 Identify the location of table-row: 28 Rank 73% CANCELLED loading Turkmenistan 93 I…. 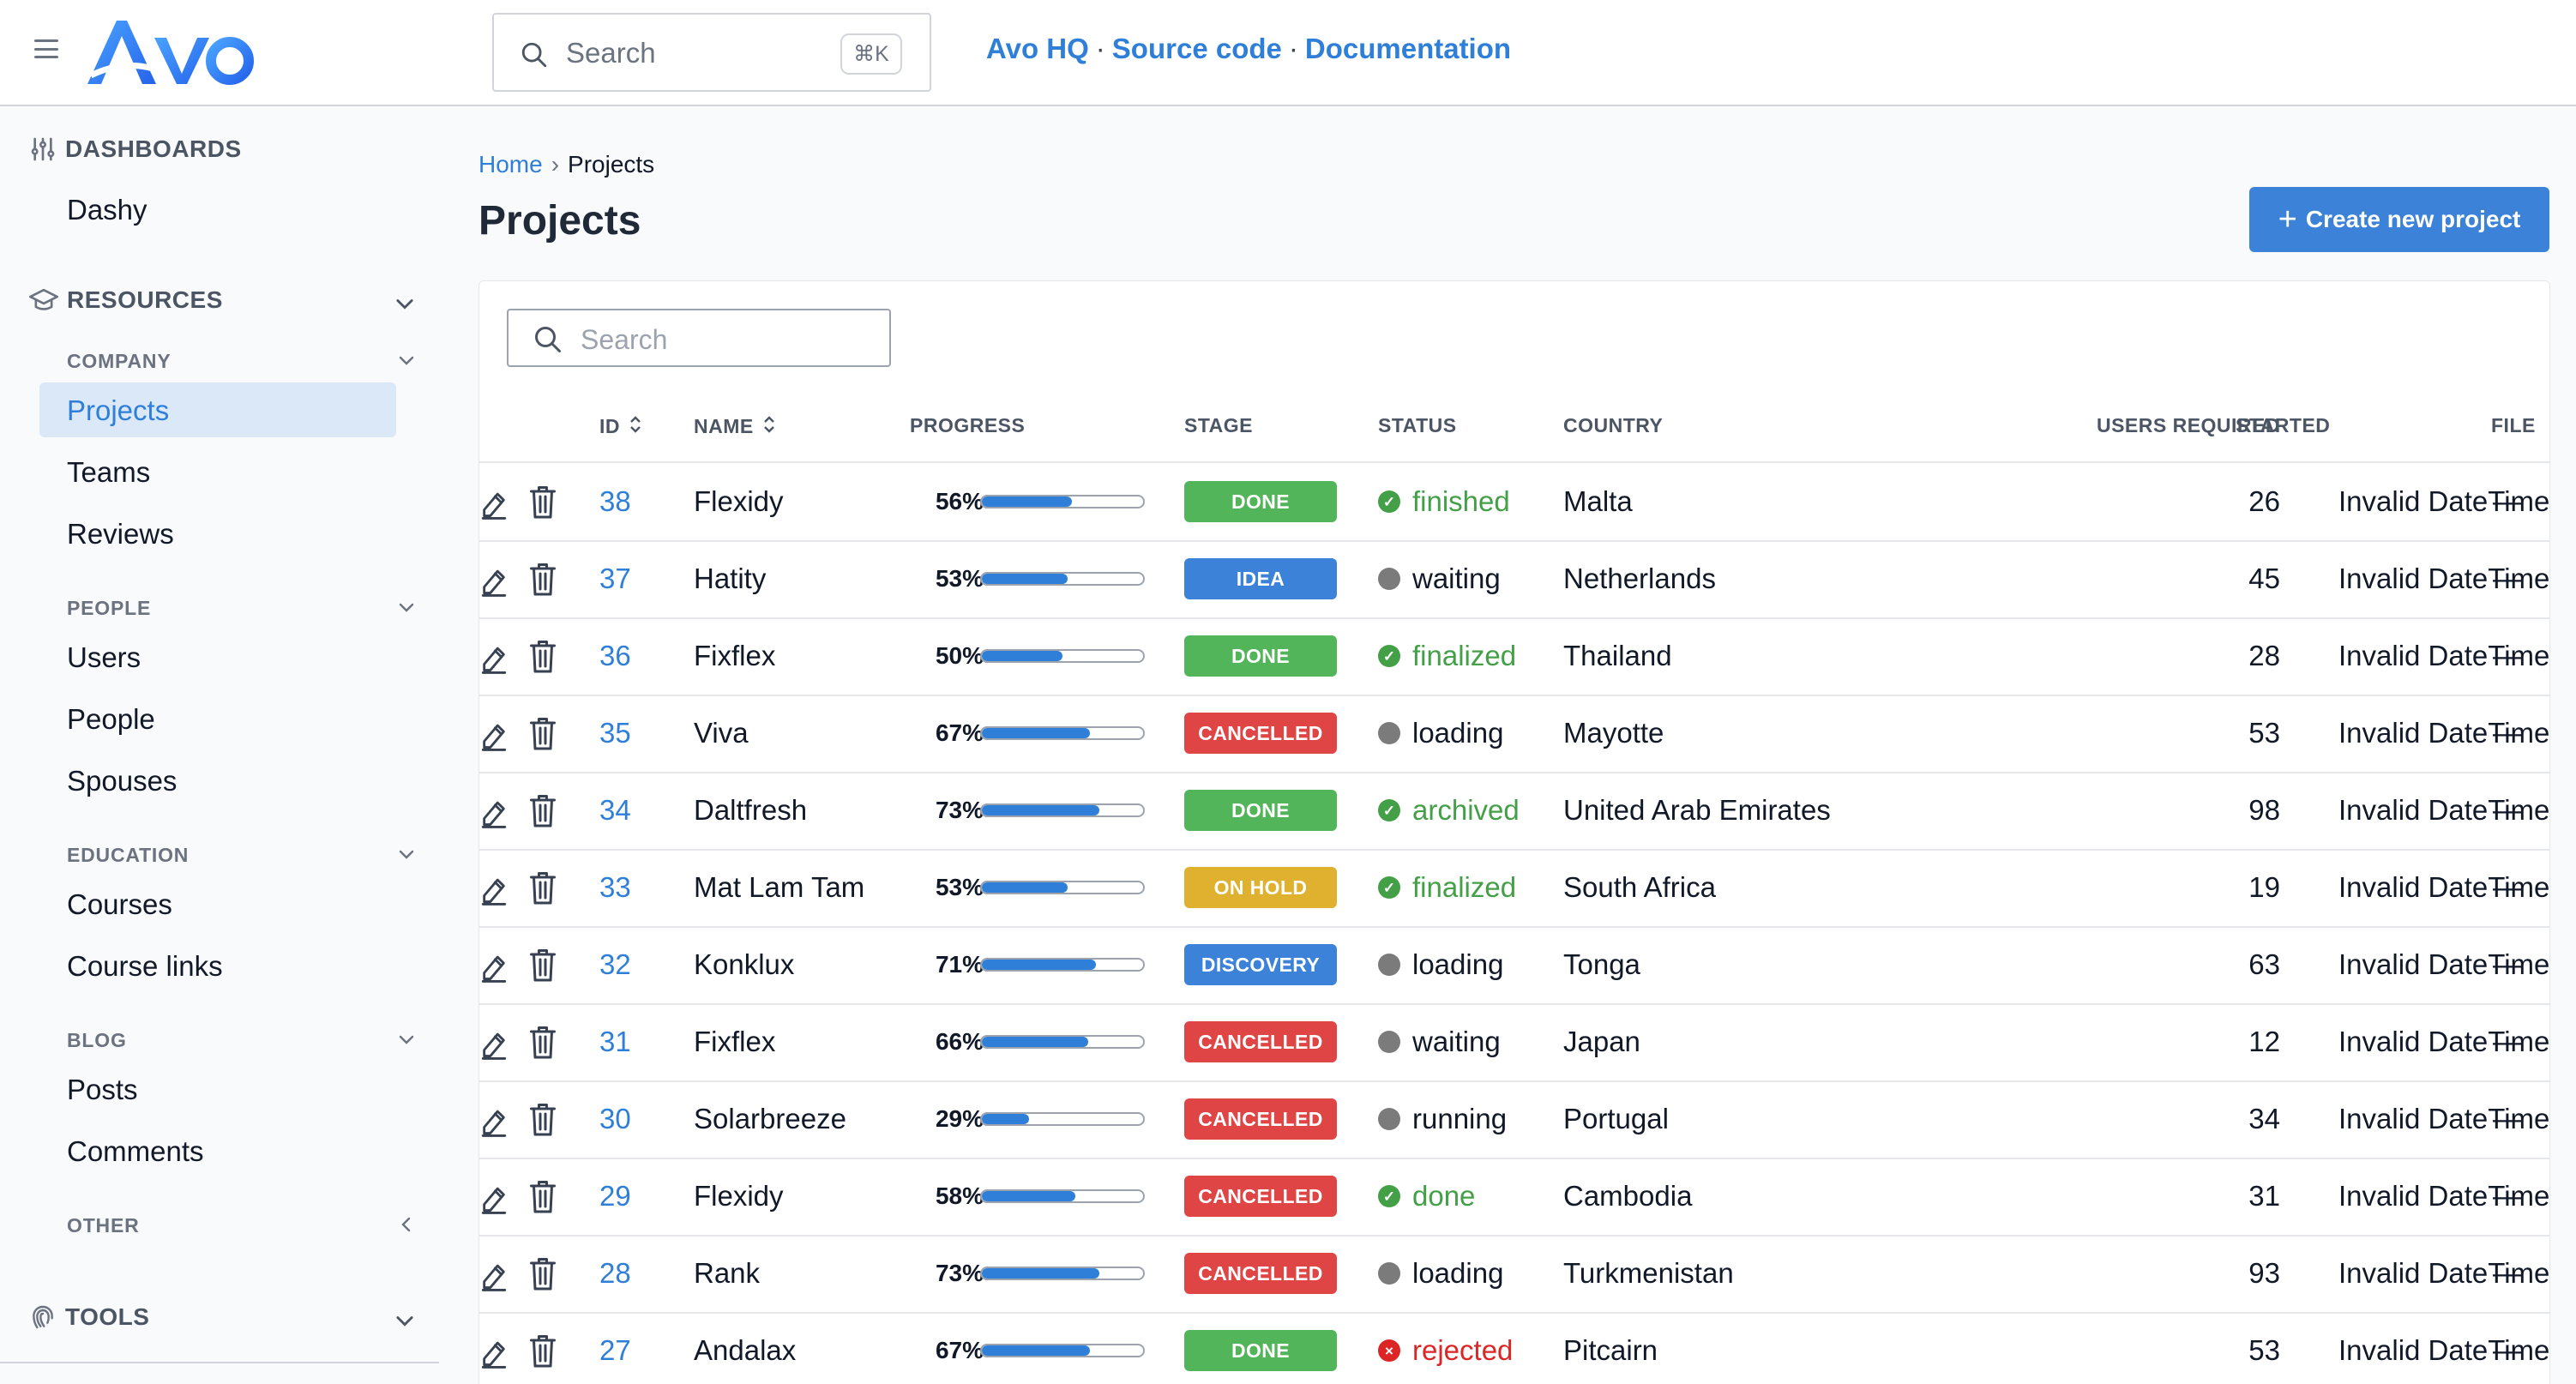
(1514, 1273).